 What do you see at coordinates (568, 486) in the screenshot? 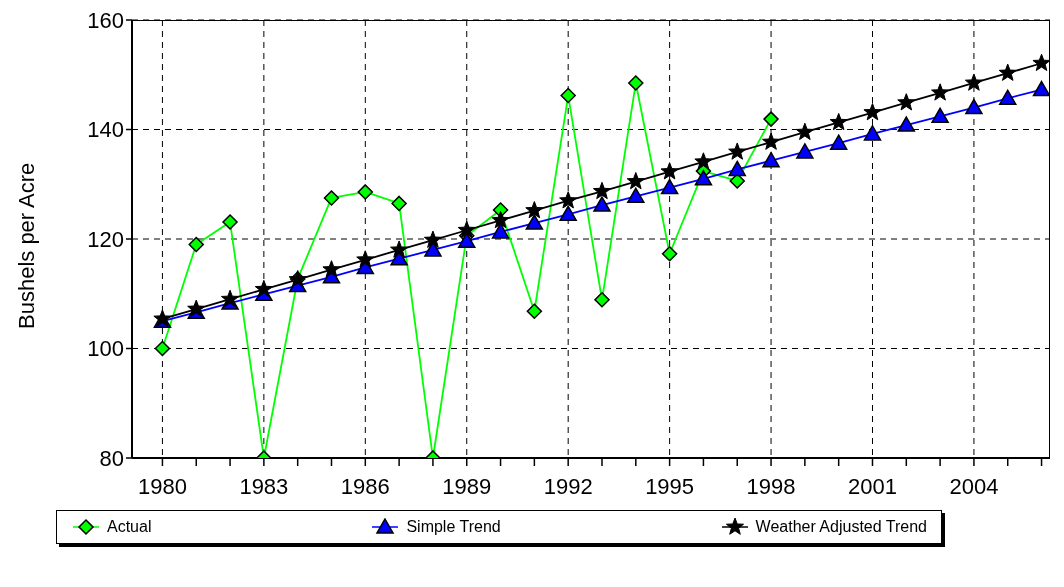
I see `x-tick-label: 1992` at bounding box center [568, 486].